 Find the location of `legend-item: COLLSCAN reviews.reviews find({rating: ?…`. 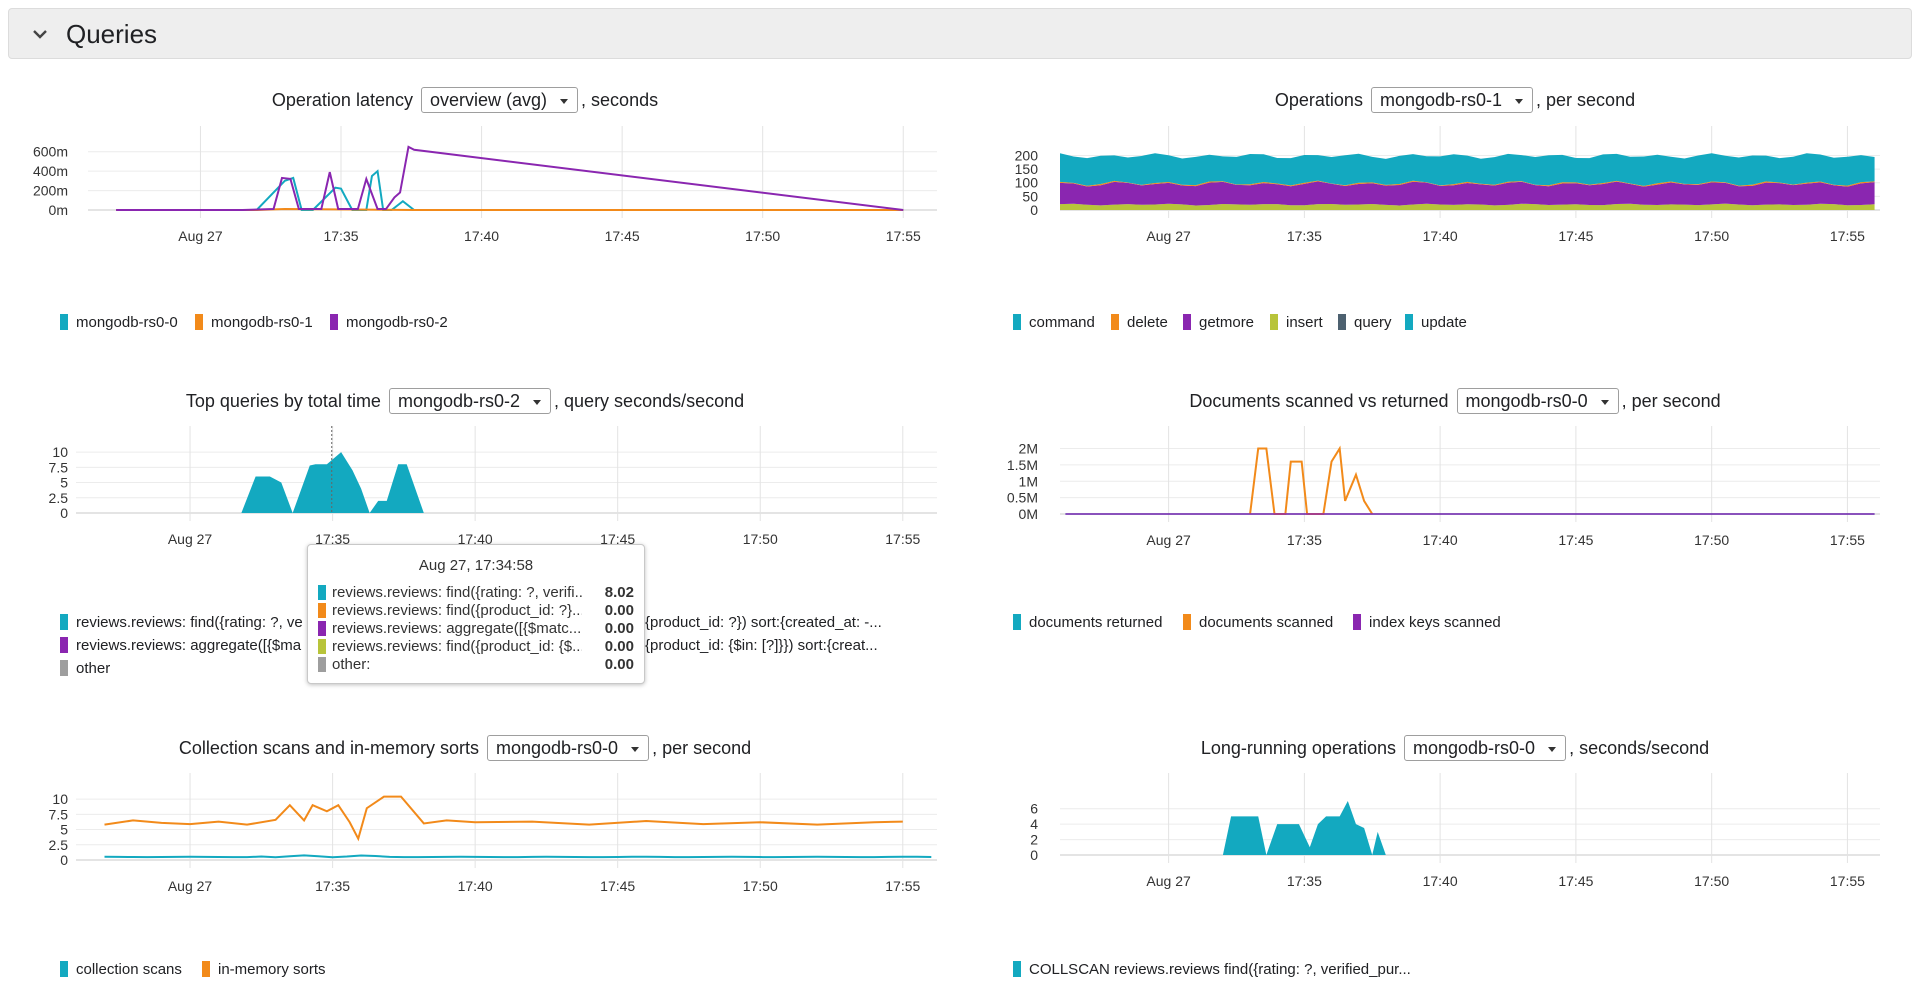

legend-item: COLLSCAN reviews.reviews find({rating: ?… is located at coordinates (1212, 969).